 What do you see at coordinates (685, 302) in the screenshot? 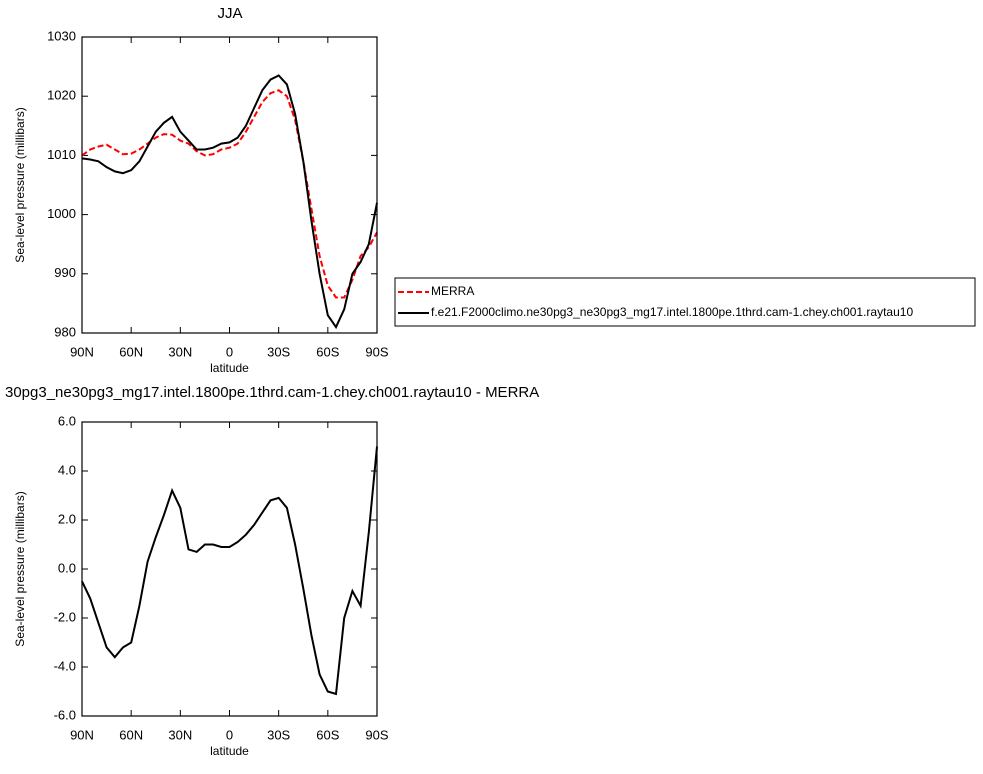
I see `legend-box` at bounding box center [685, 302].